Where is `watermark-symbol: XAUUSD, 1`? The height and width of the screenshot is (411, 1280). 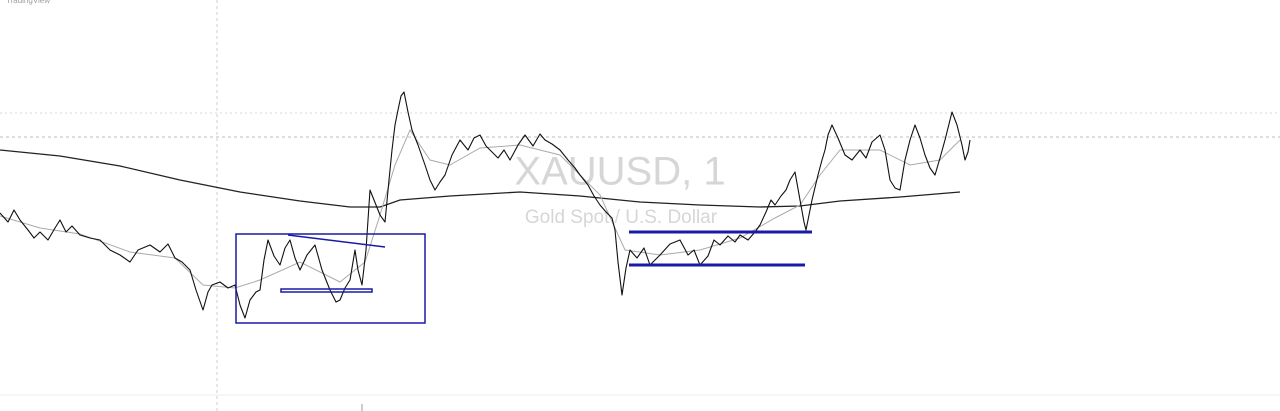 watermark-symbol: XAUUSD, 1 is located at coordinates (619, 172).